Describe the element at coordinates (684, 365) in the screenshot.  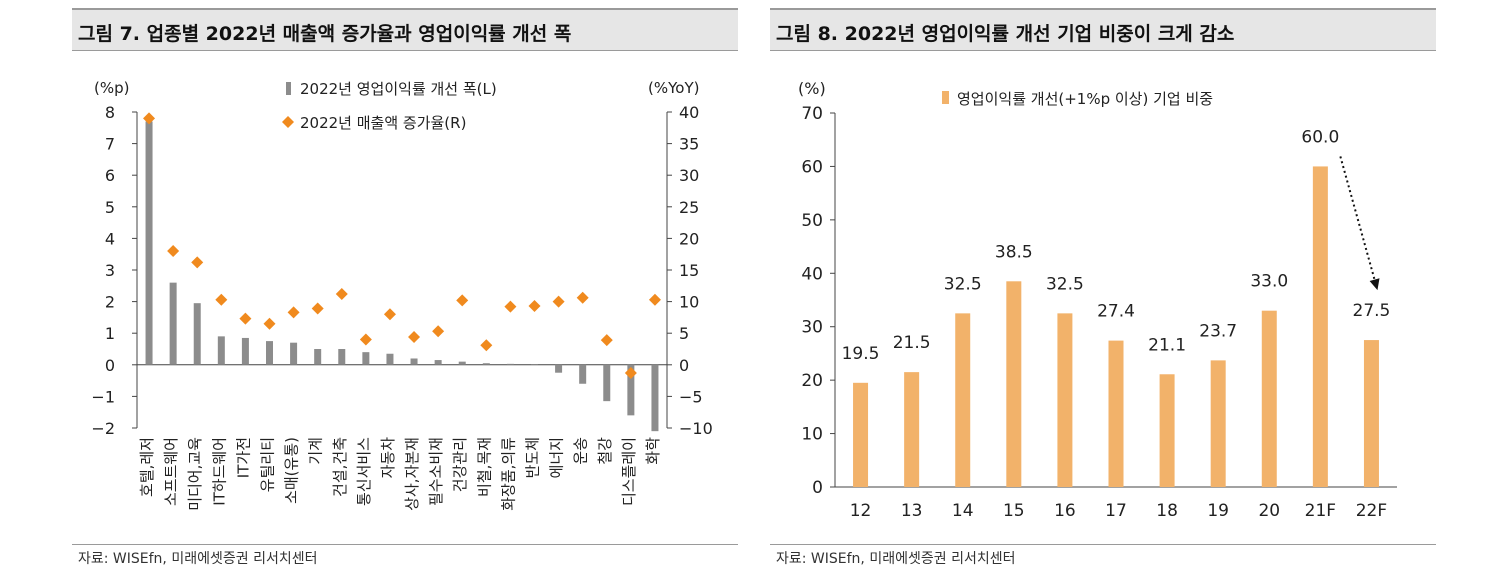
I see `right-tick-label: 0` at that location.